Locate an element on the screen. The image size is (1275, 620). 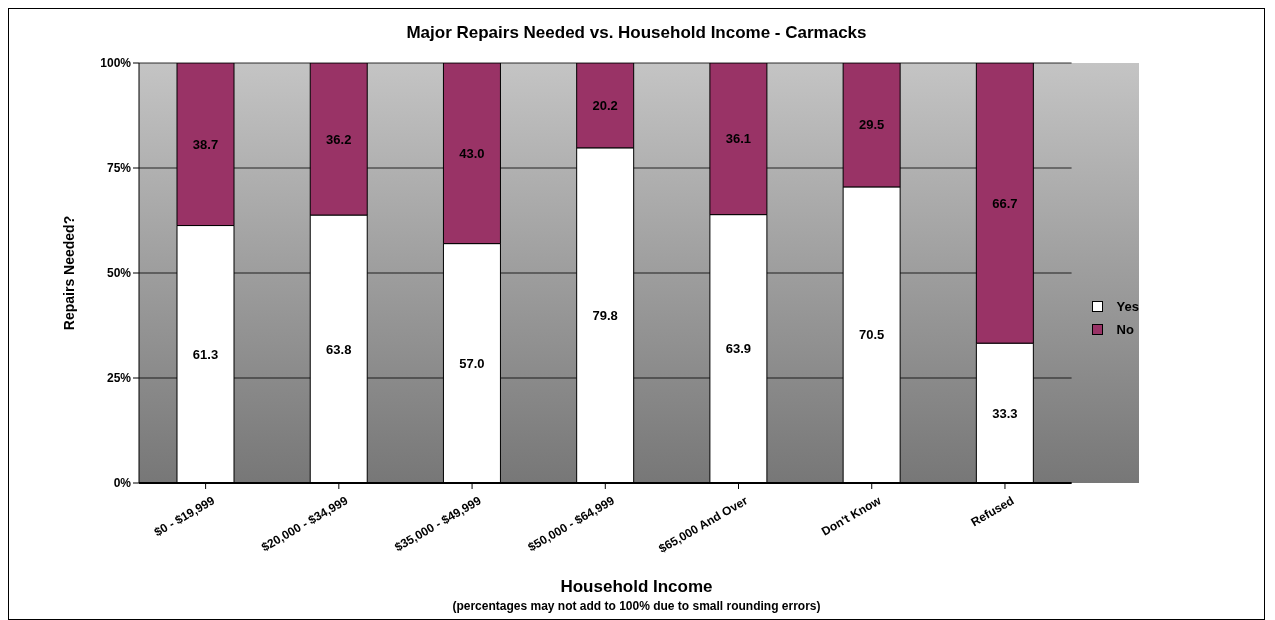
data-label: 36.2 is located at coordinates (339, 139).